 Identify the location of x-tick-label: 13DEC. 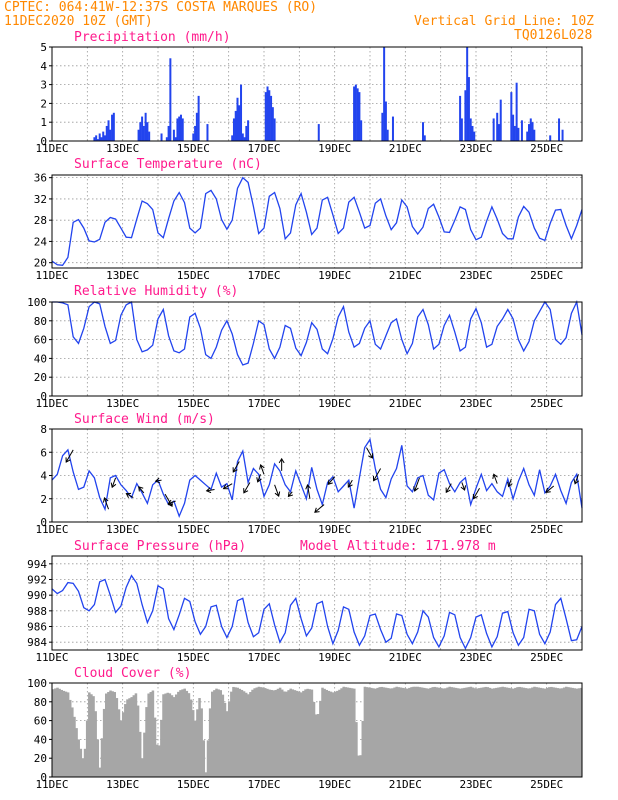
(122, 529).